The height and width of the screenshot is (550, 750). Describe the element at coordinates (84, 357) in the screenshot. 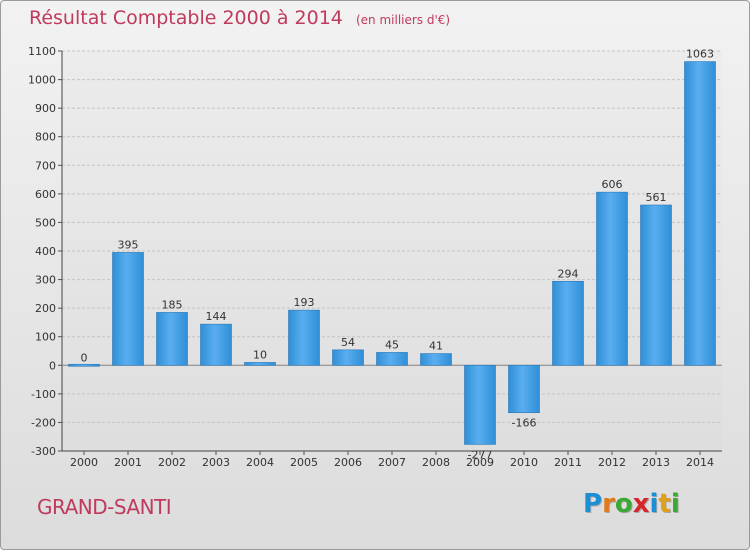

I see `value-label: 0` at that location.